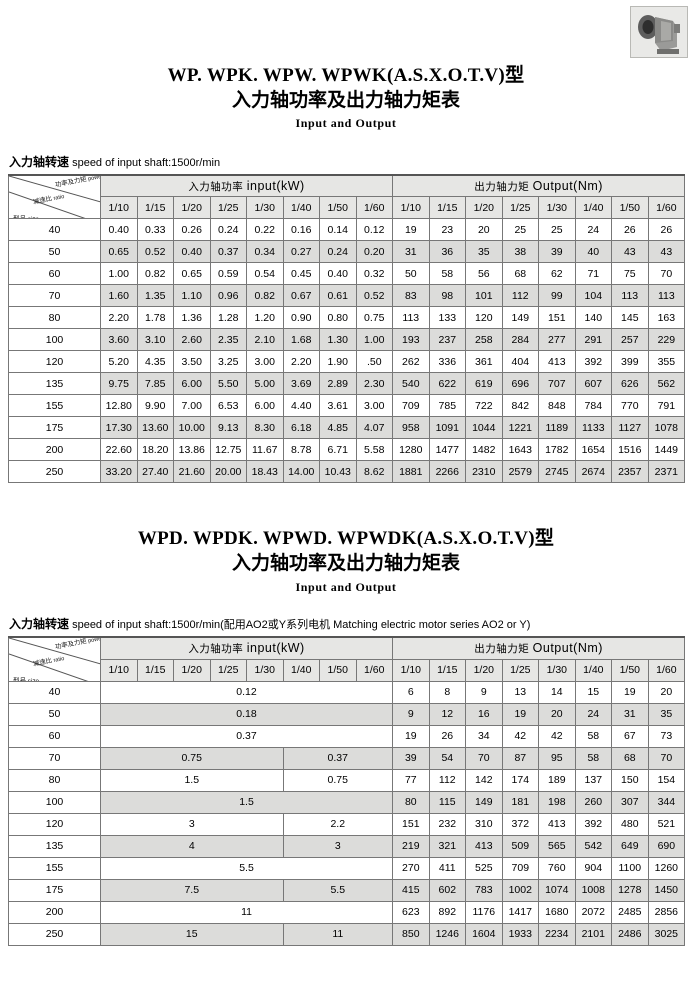 This screenshot has height=994, width=692. What do you see at coordinates (593, 428) in the screenshot?
I see `cell-output-5: 1133` at bounding box center [593, 428].